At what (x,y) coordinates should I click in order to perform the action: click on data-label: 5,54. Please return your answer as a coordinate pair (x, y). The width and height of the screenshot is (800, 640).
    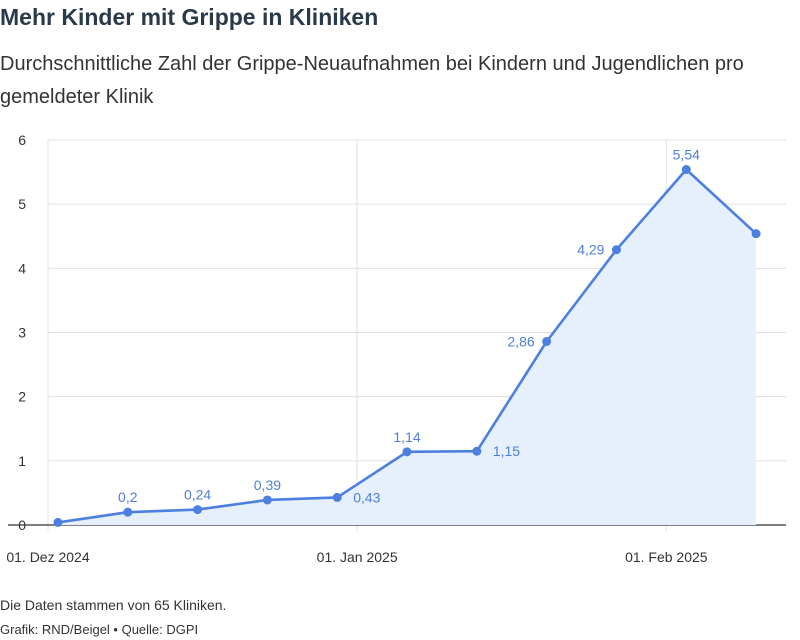
    Looking at the image, I should click on (686, 155).